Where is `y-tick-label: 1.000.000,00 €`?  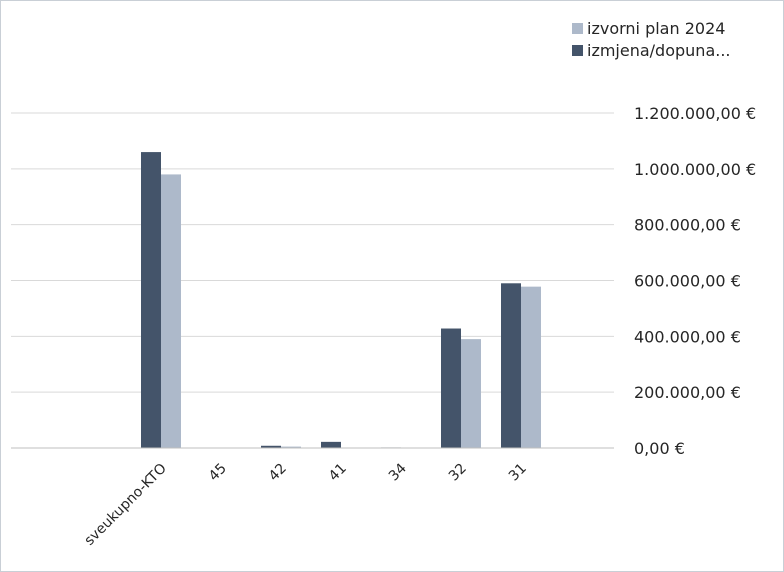
y-tick-label: 1.000.000,00 € is located at coordinates (695, 169).